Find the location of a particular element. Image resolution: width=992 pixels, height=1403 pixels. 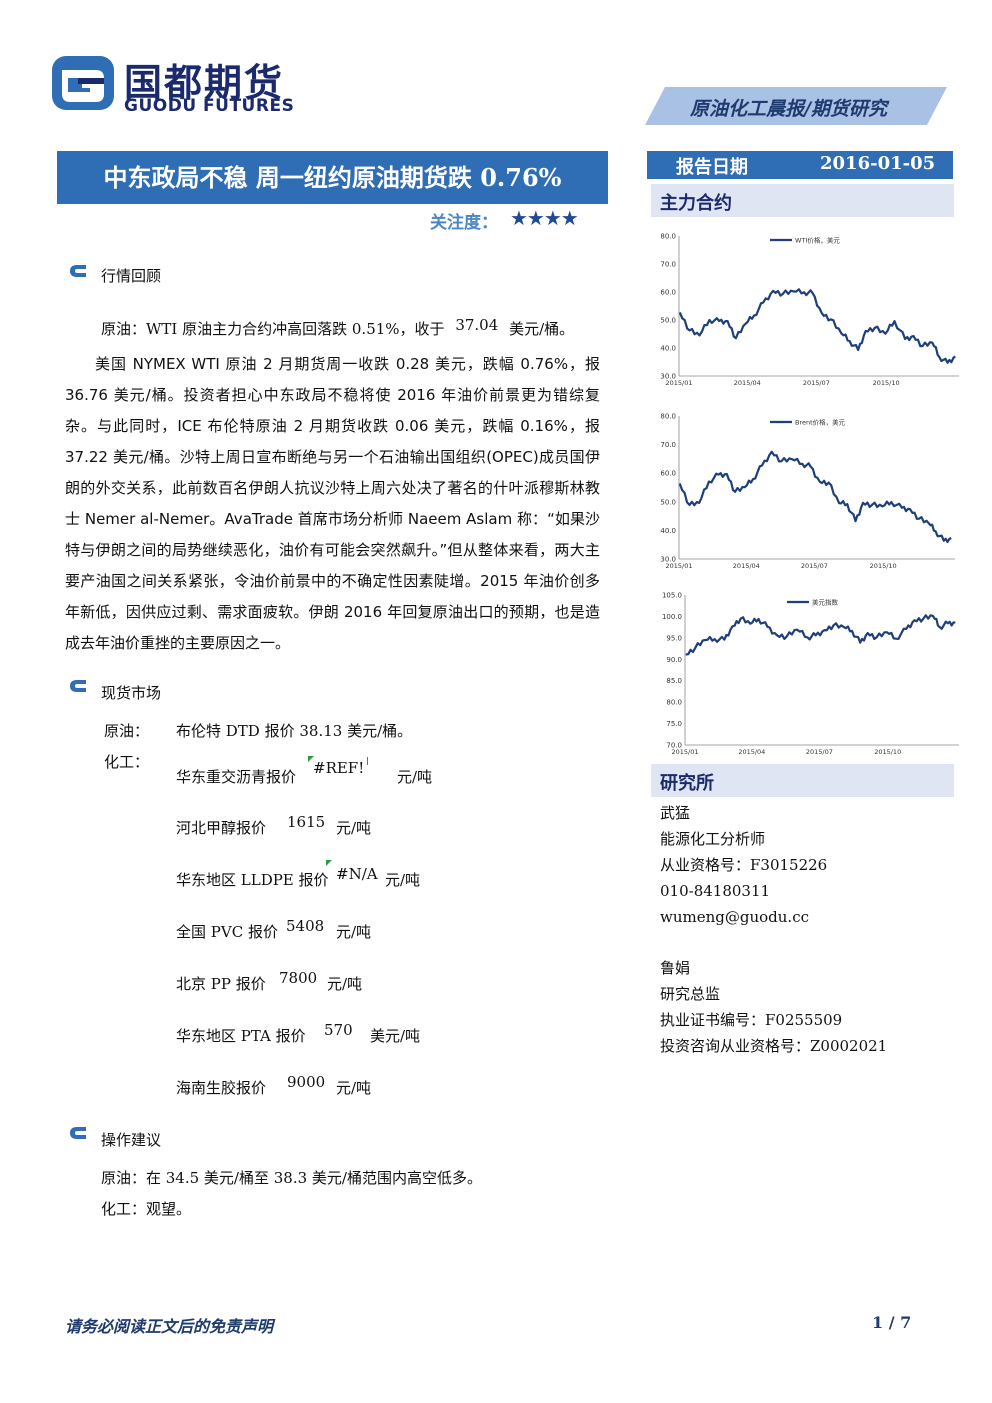

y-tick-label: 90.0 is located at coordinates (674, 660).